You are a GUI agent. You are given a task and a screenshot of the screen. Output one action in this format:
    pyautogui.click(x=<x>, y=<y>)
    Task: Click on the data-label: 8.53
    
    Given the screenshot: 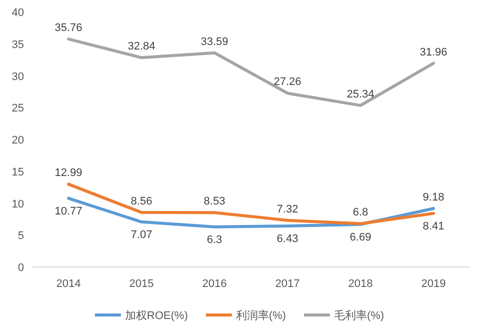 What is the action you would take?
    pyautogui.click(x=215, y=202)
    